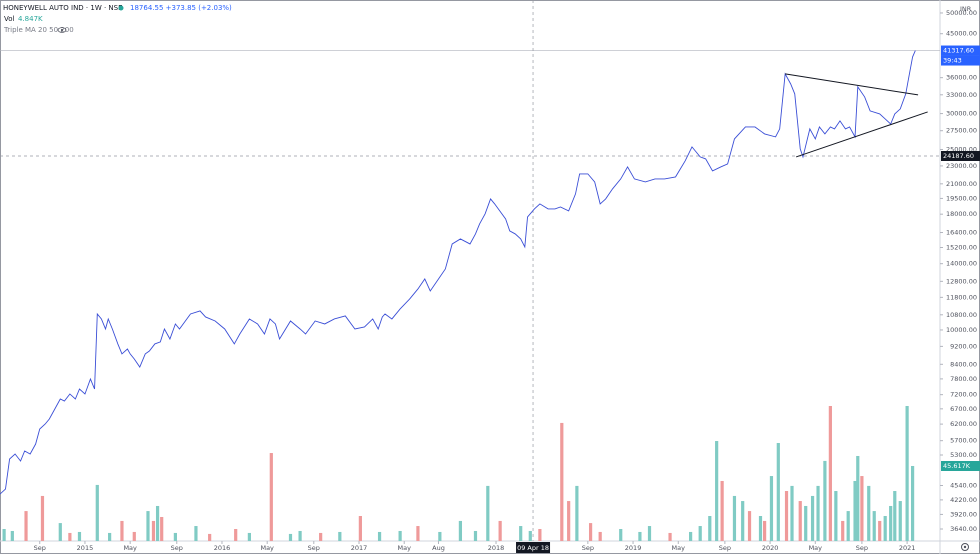 This screenshot has height=554, width=980. I want to click on x-tick-label: 2016, so click(222, 548).